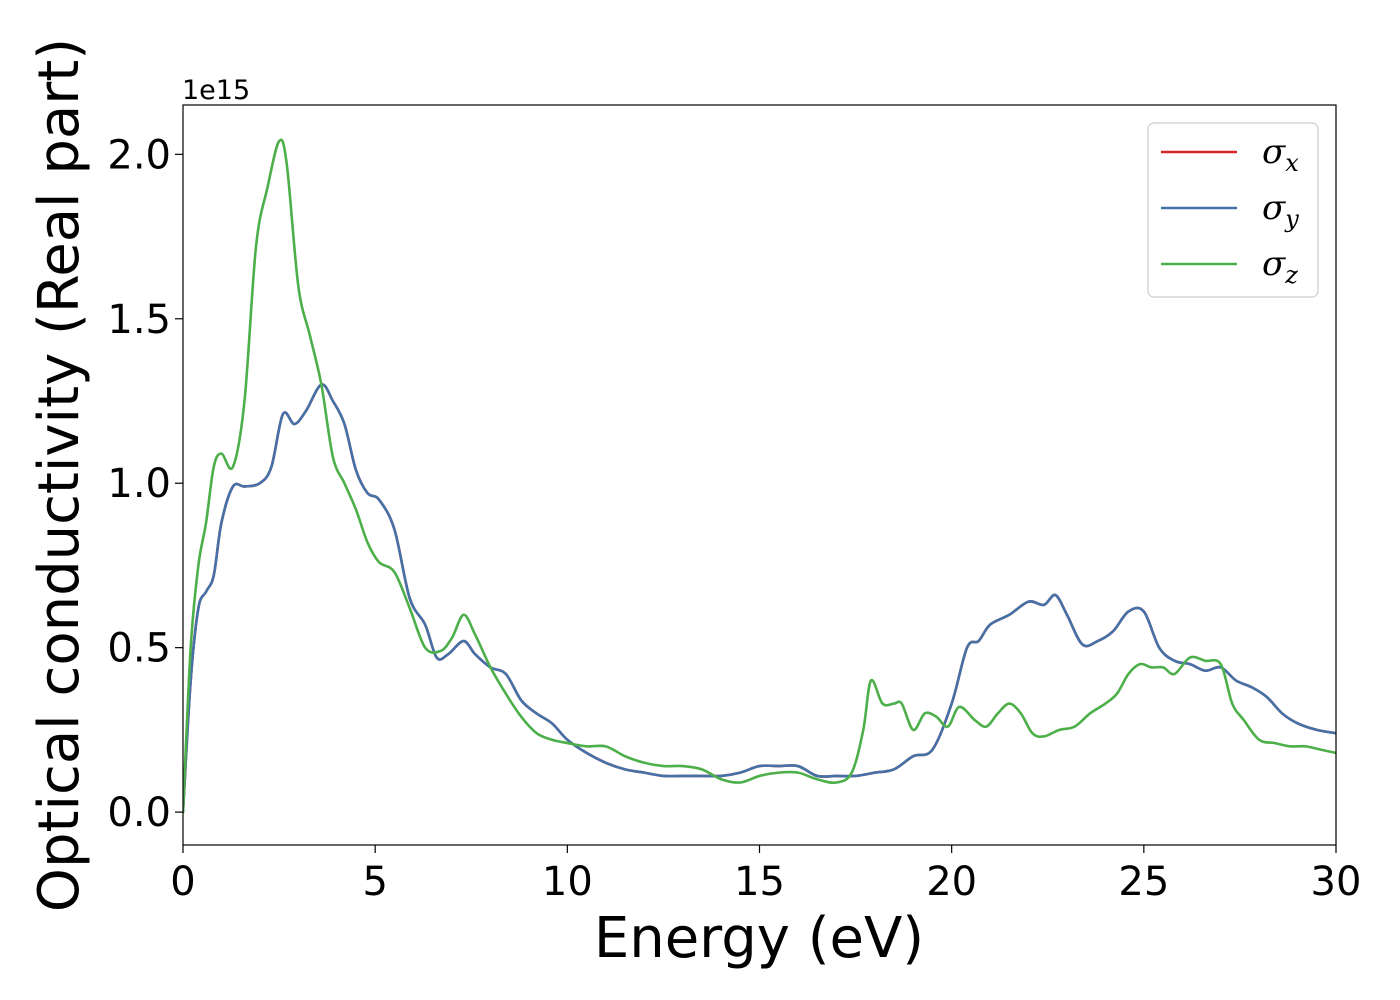 This screenshot has width=1400, height=1000. I want to click on y-axis-offset-label: 1e15, so click(216, 90).